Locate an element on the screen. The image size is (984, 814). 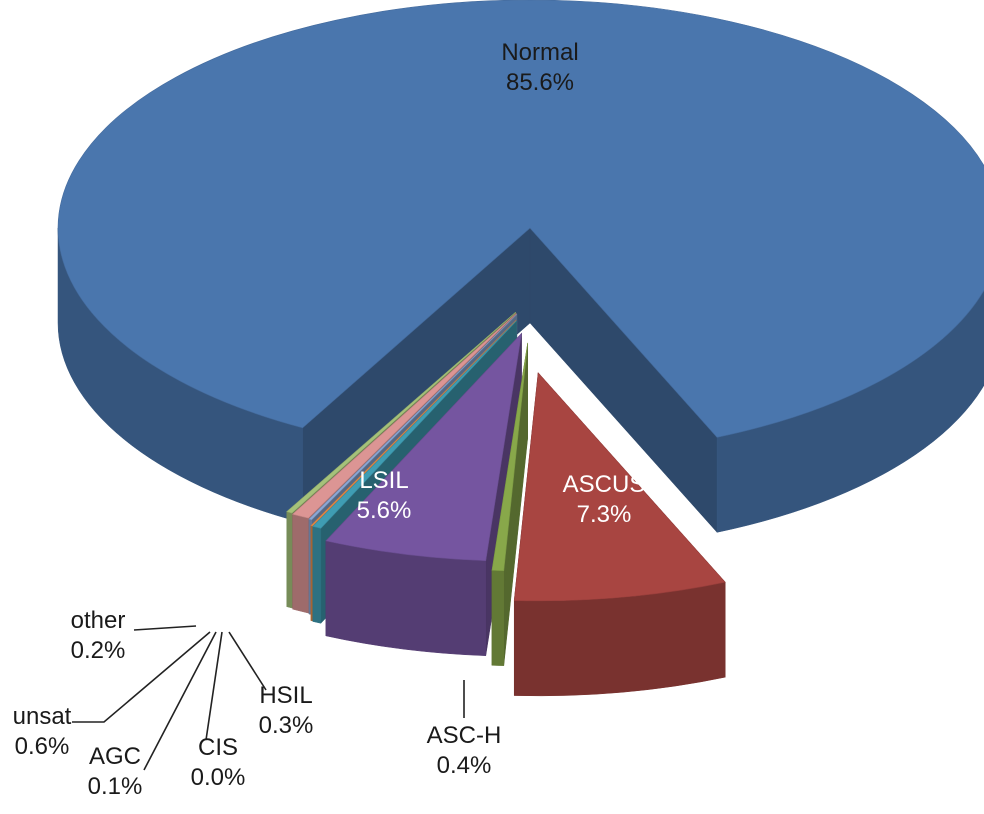
slice-hsil is located at coordinates (414, 424).